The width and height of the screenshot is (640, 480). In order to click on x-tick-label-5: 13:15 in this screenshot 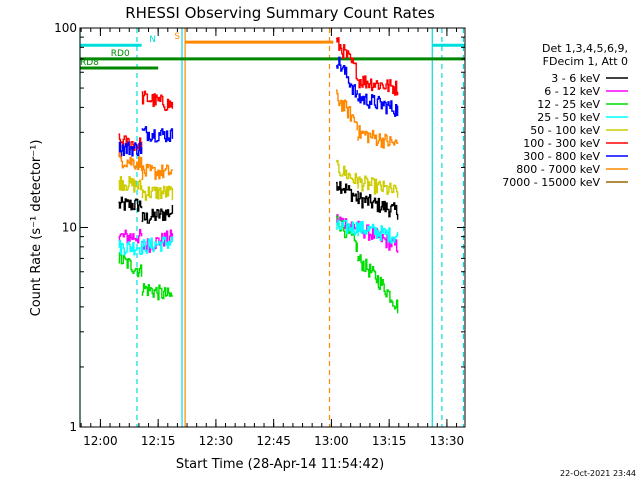, I will do `click(389, 441)`.